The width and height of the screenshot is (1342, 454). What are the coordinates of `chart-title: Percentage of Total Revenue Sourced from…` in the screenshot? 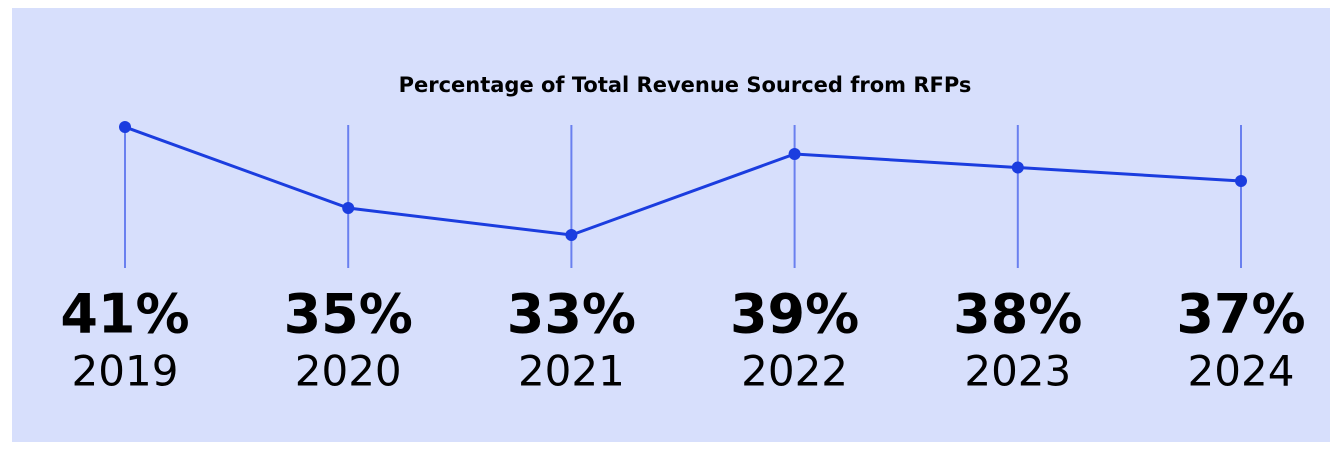 It's located at (685, 85).